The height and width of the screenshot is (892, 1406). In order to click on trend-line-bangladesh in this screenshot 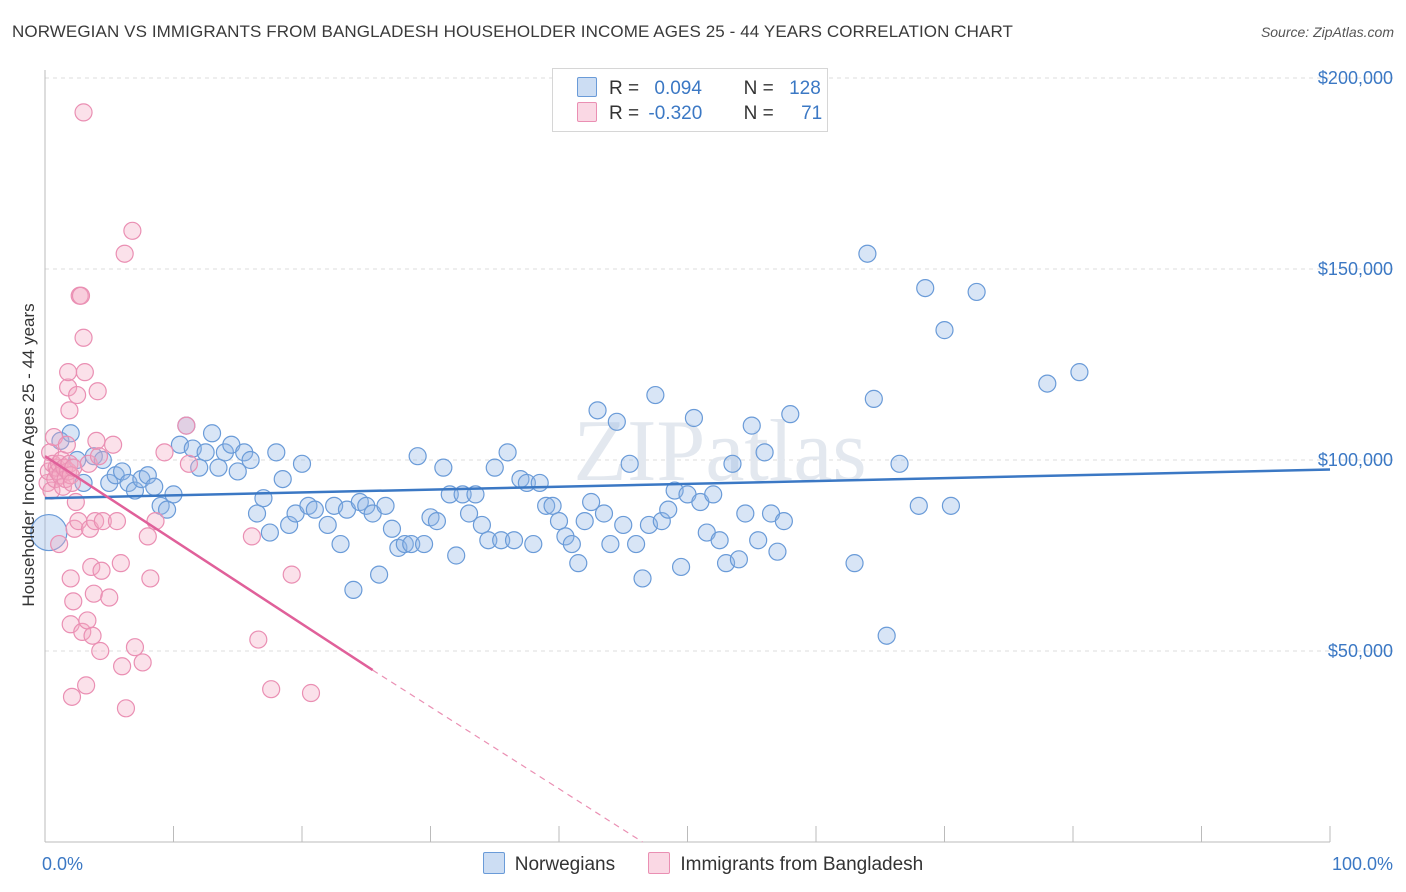, I will do `click(209, 563)`.